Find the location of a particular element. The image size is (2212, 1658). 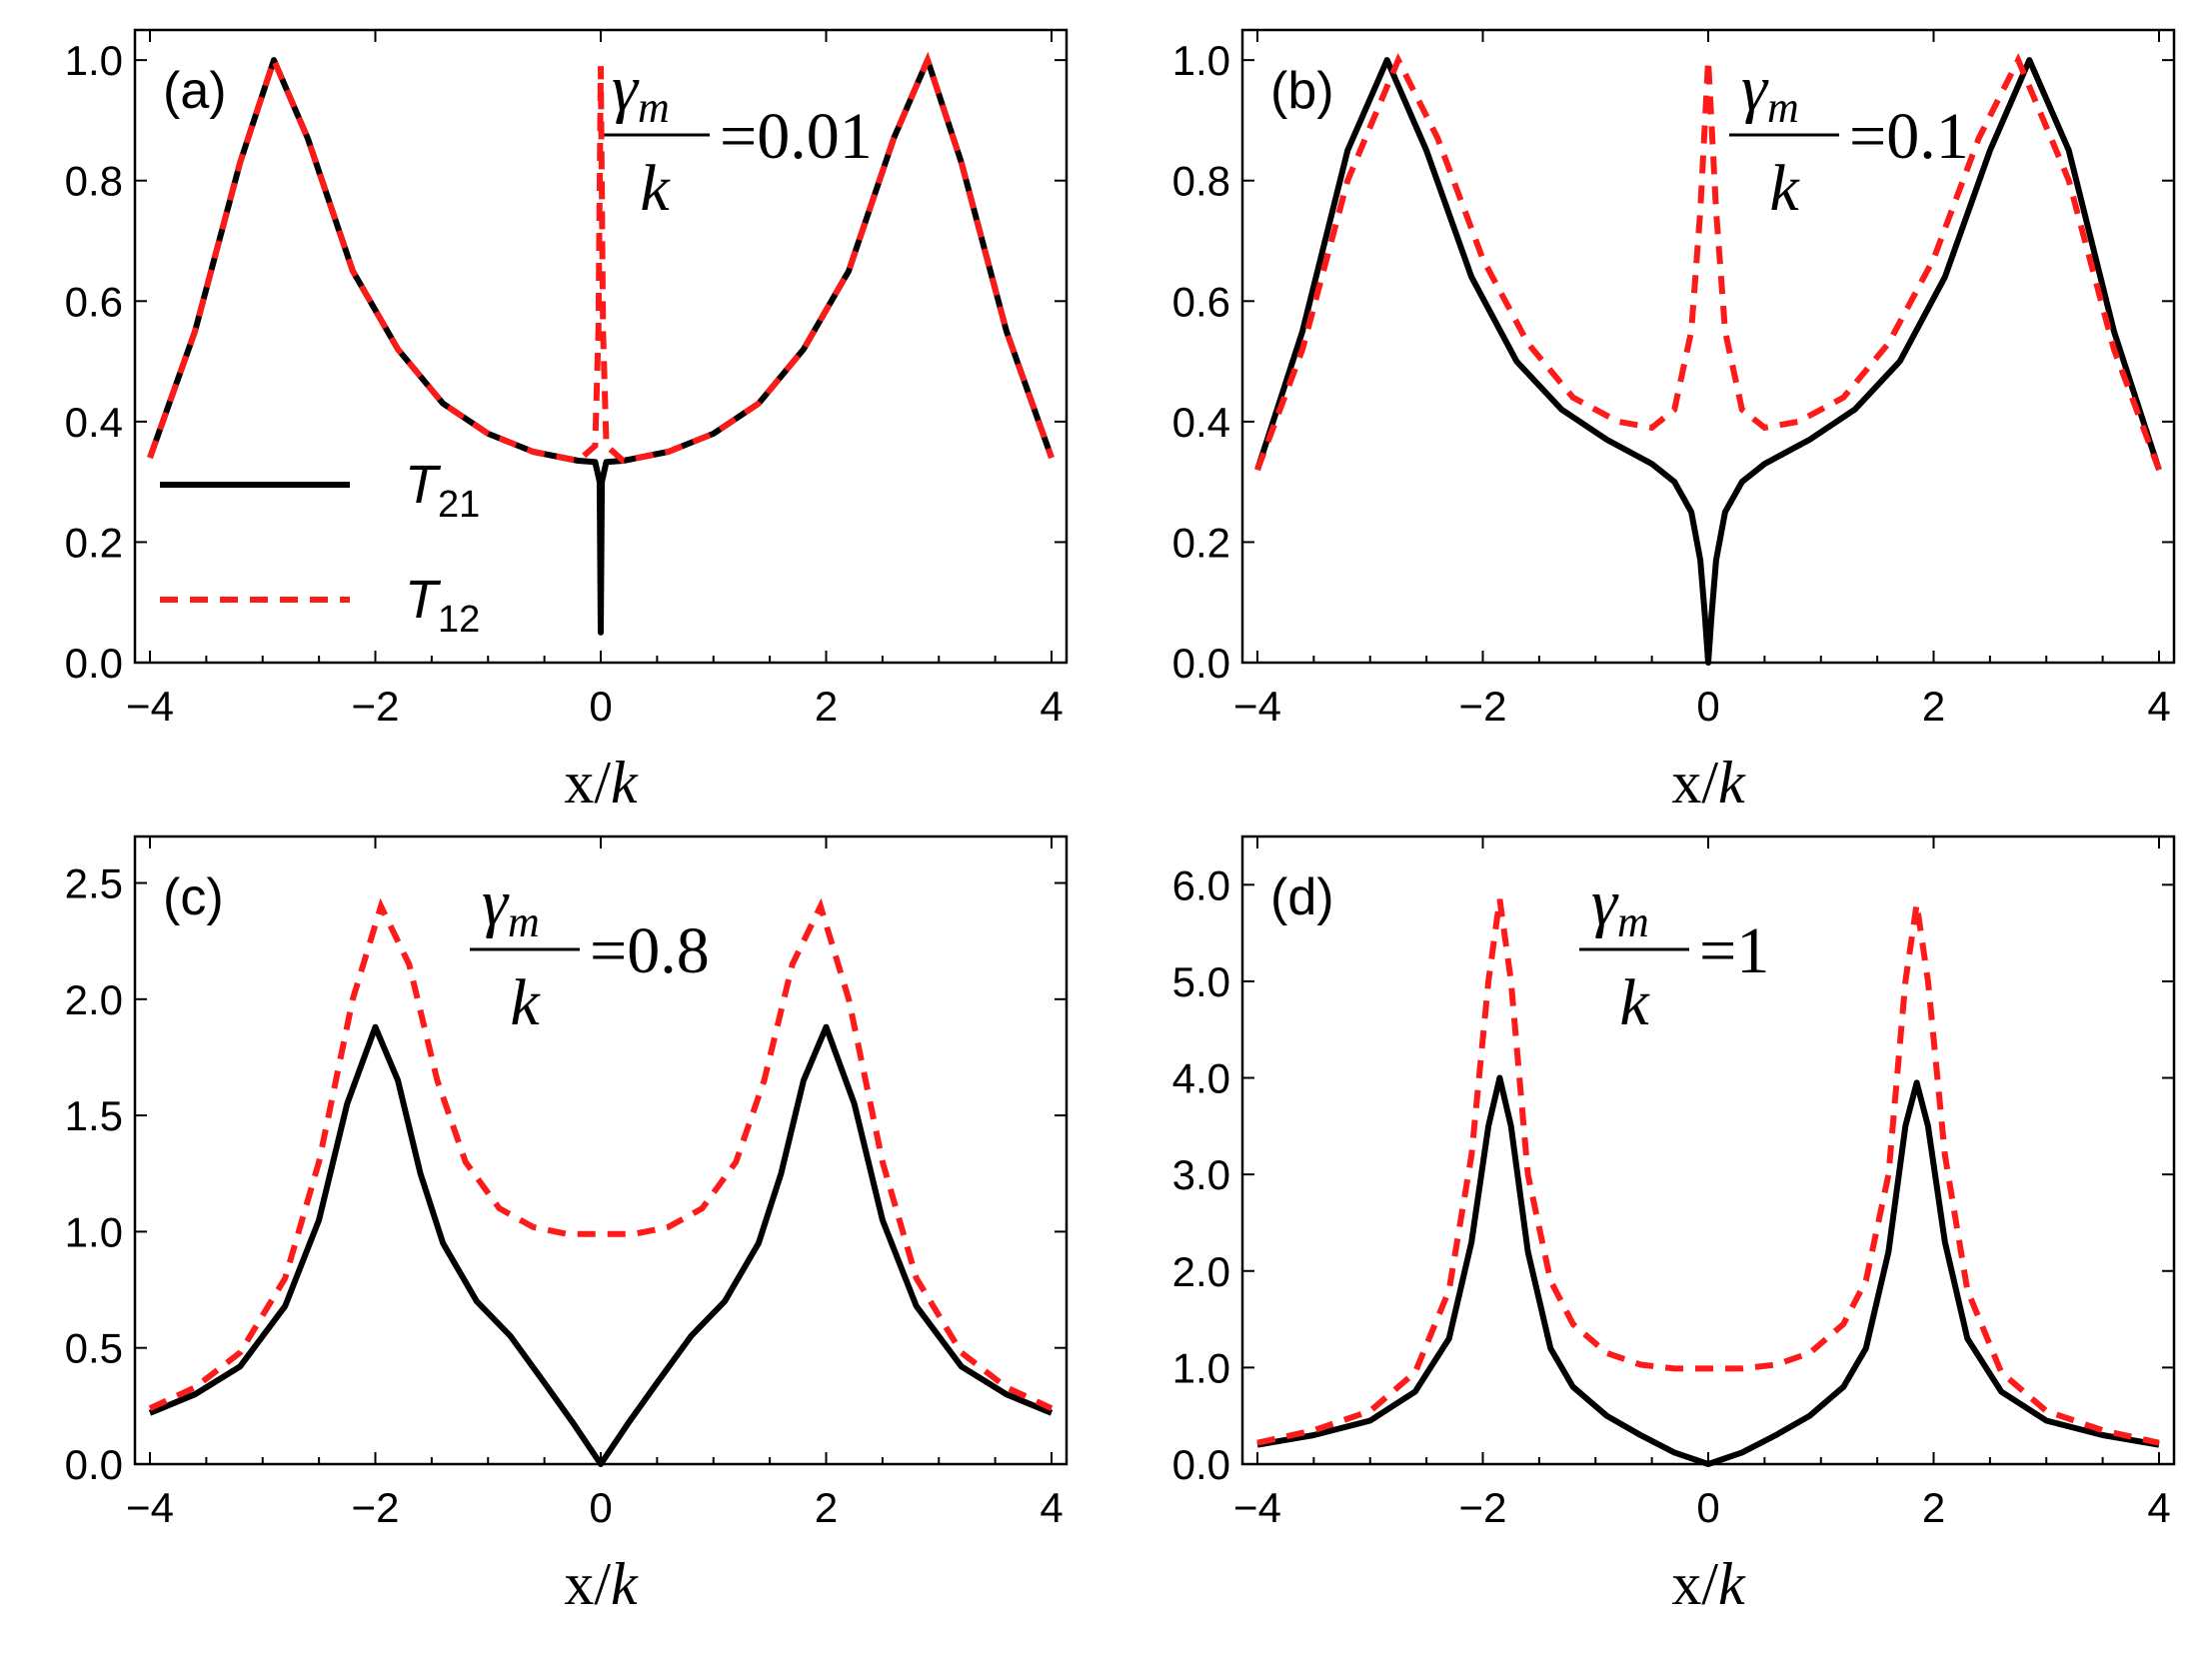

y-tick-label: 4.0 is located at coordinates (1201, 1078).